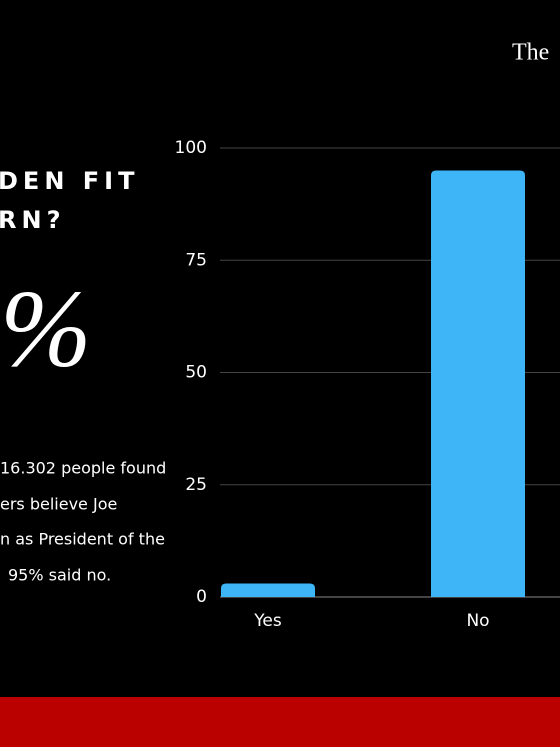 The image size is (560, 747). What do you see at coordinates (82, 539) in the screenshot?
I see `body-text: n as President of the` at bounding box center [82, 539].